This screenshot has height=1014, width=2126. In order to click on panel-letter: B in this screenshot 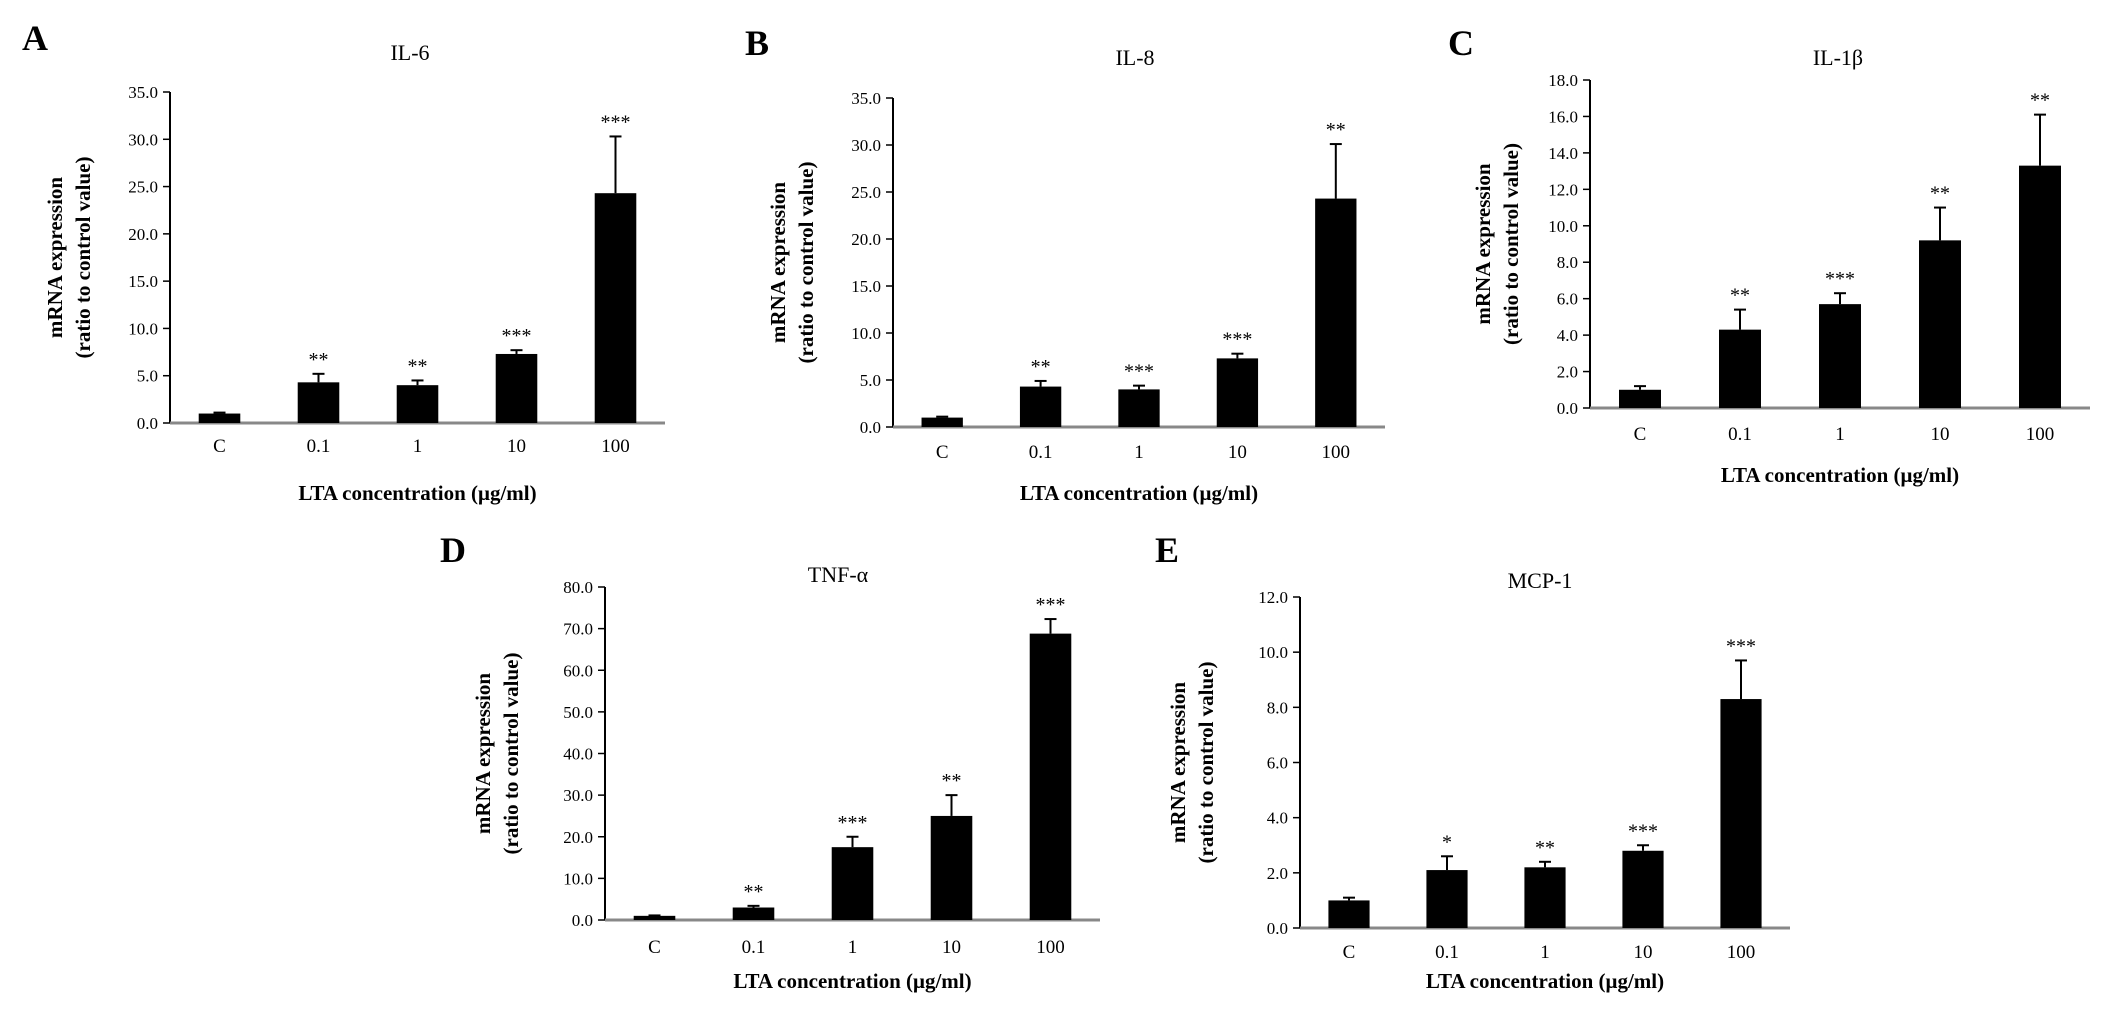, I will do `click(757, 43)`.